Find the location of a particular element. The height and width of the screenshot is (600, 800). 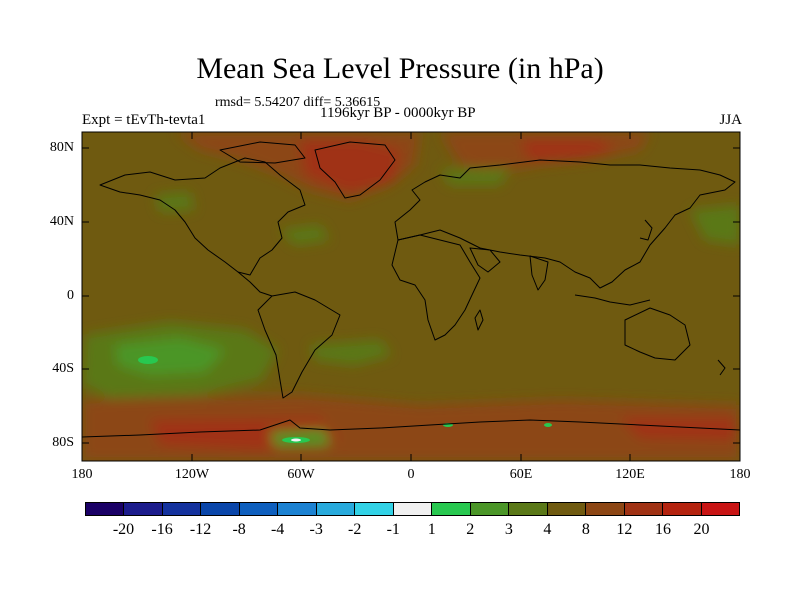

coastline-greenland is located at coordinates (355, 170).